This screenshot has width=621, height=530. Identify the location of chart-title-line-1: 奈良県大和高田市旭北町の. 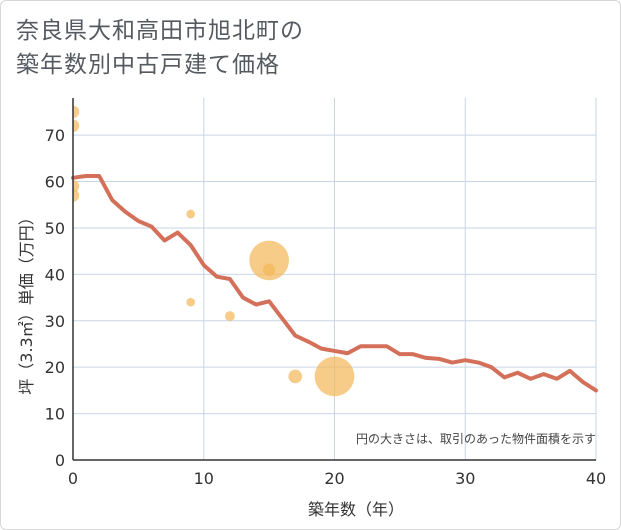
(160, 31).